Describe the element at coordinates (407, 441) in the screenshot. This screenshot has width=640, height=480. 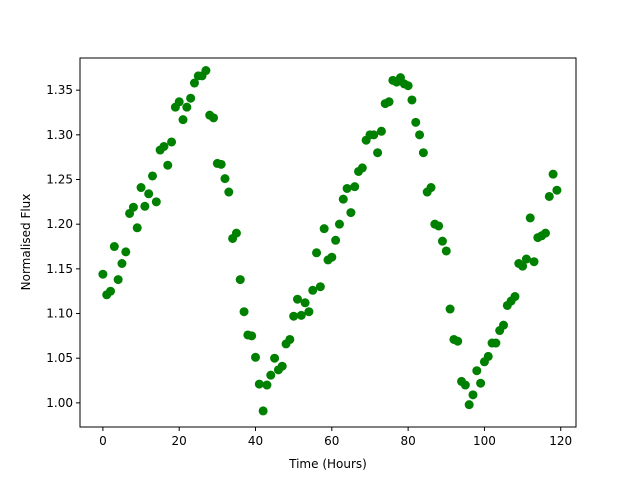
I see `x-tick-label: 80` at that location.